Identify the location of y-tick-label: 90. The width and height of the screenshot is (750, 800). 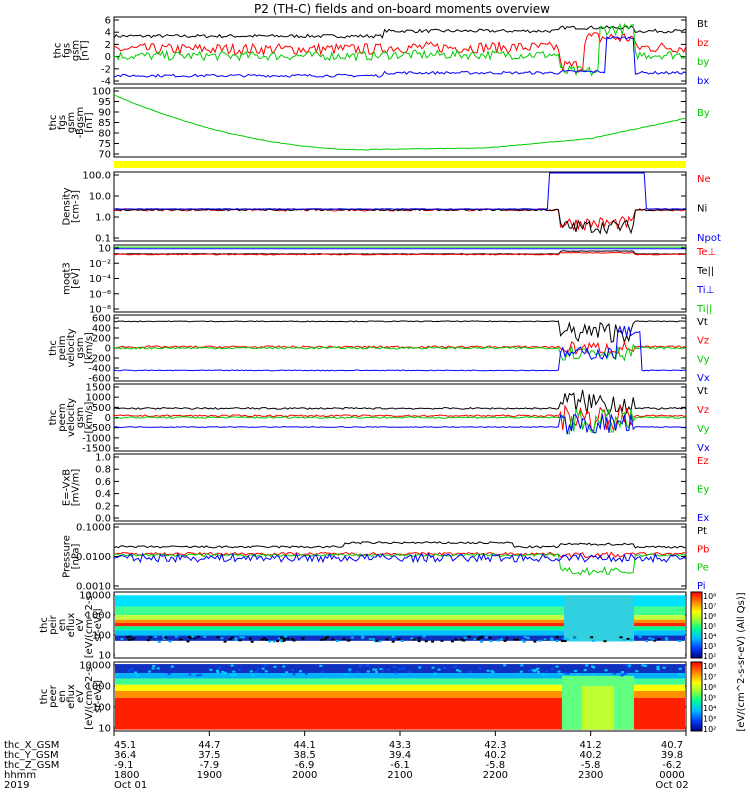
(104, 113).